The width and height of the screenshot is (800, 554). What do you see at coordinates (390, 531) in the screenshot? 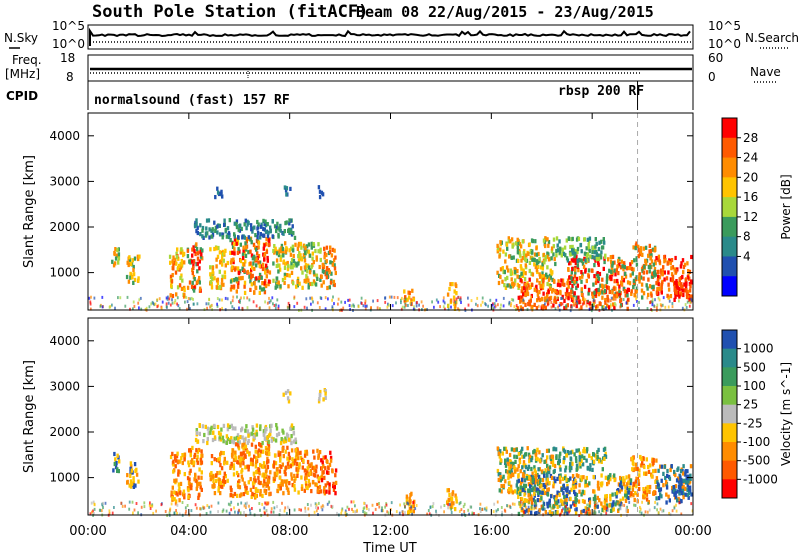
I see `x-tick-label: 12:00` at bounding box center [390, 531].